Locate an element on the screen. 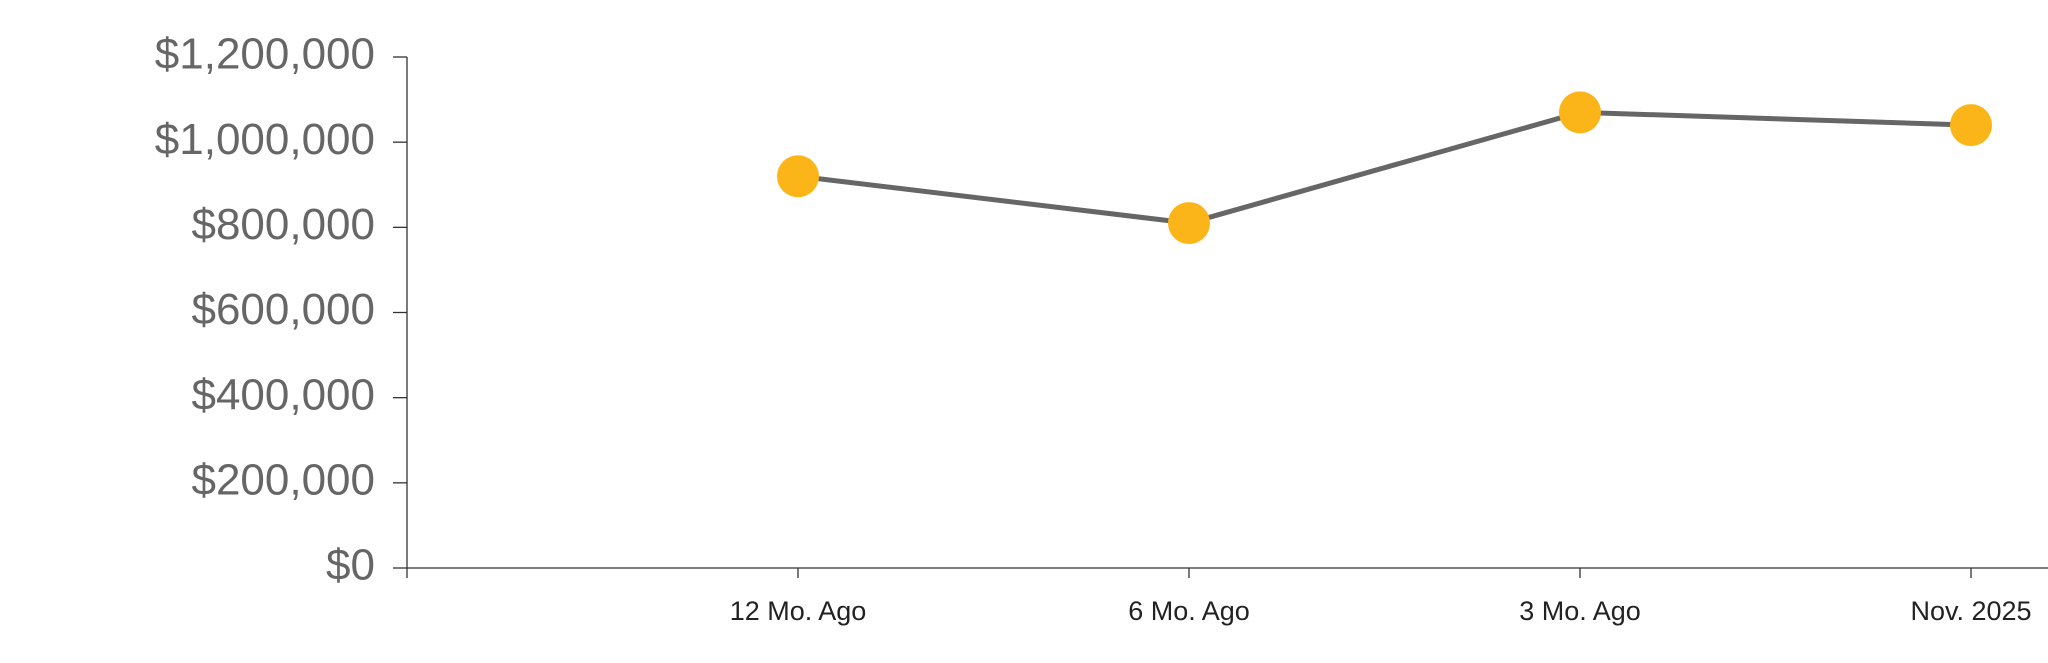 The height and width of the screenshot is (663, 2048). y-tick-label: $200,000 is located at coordinates (283, 479).